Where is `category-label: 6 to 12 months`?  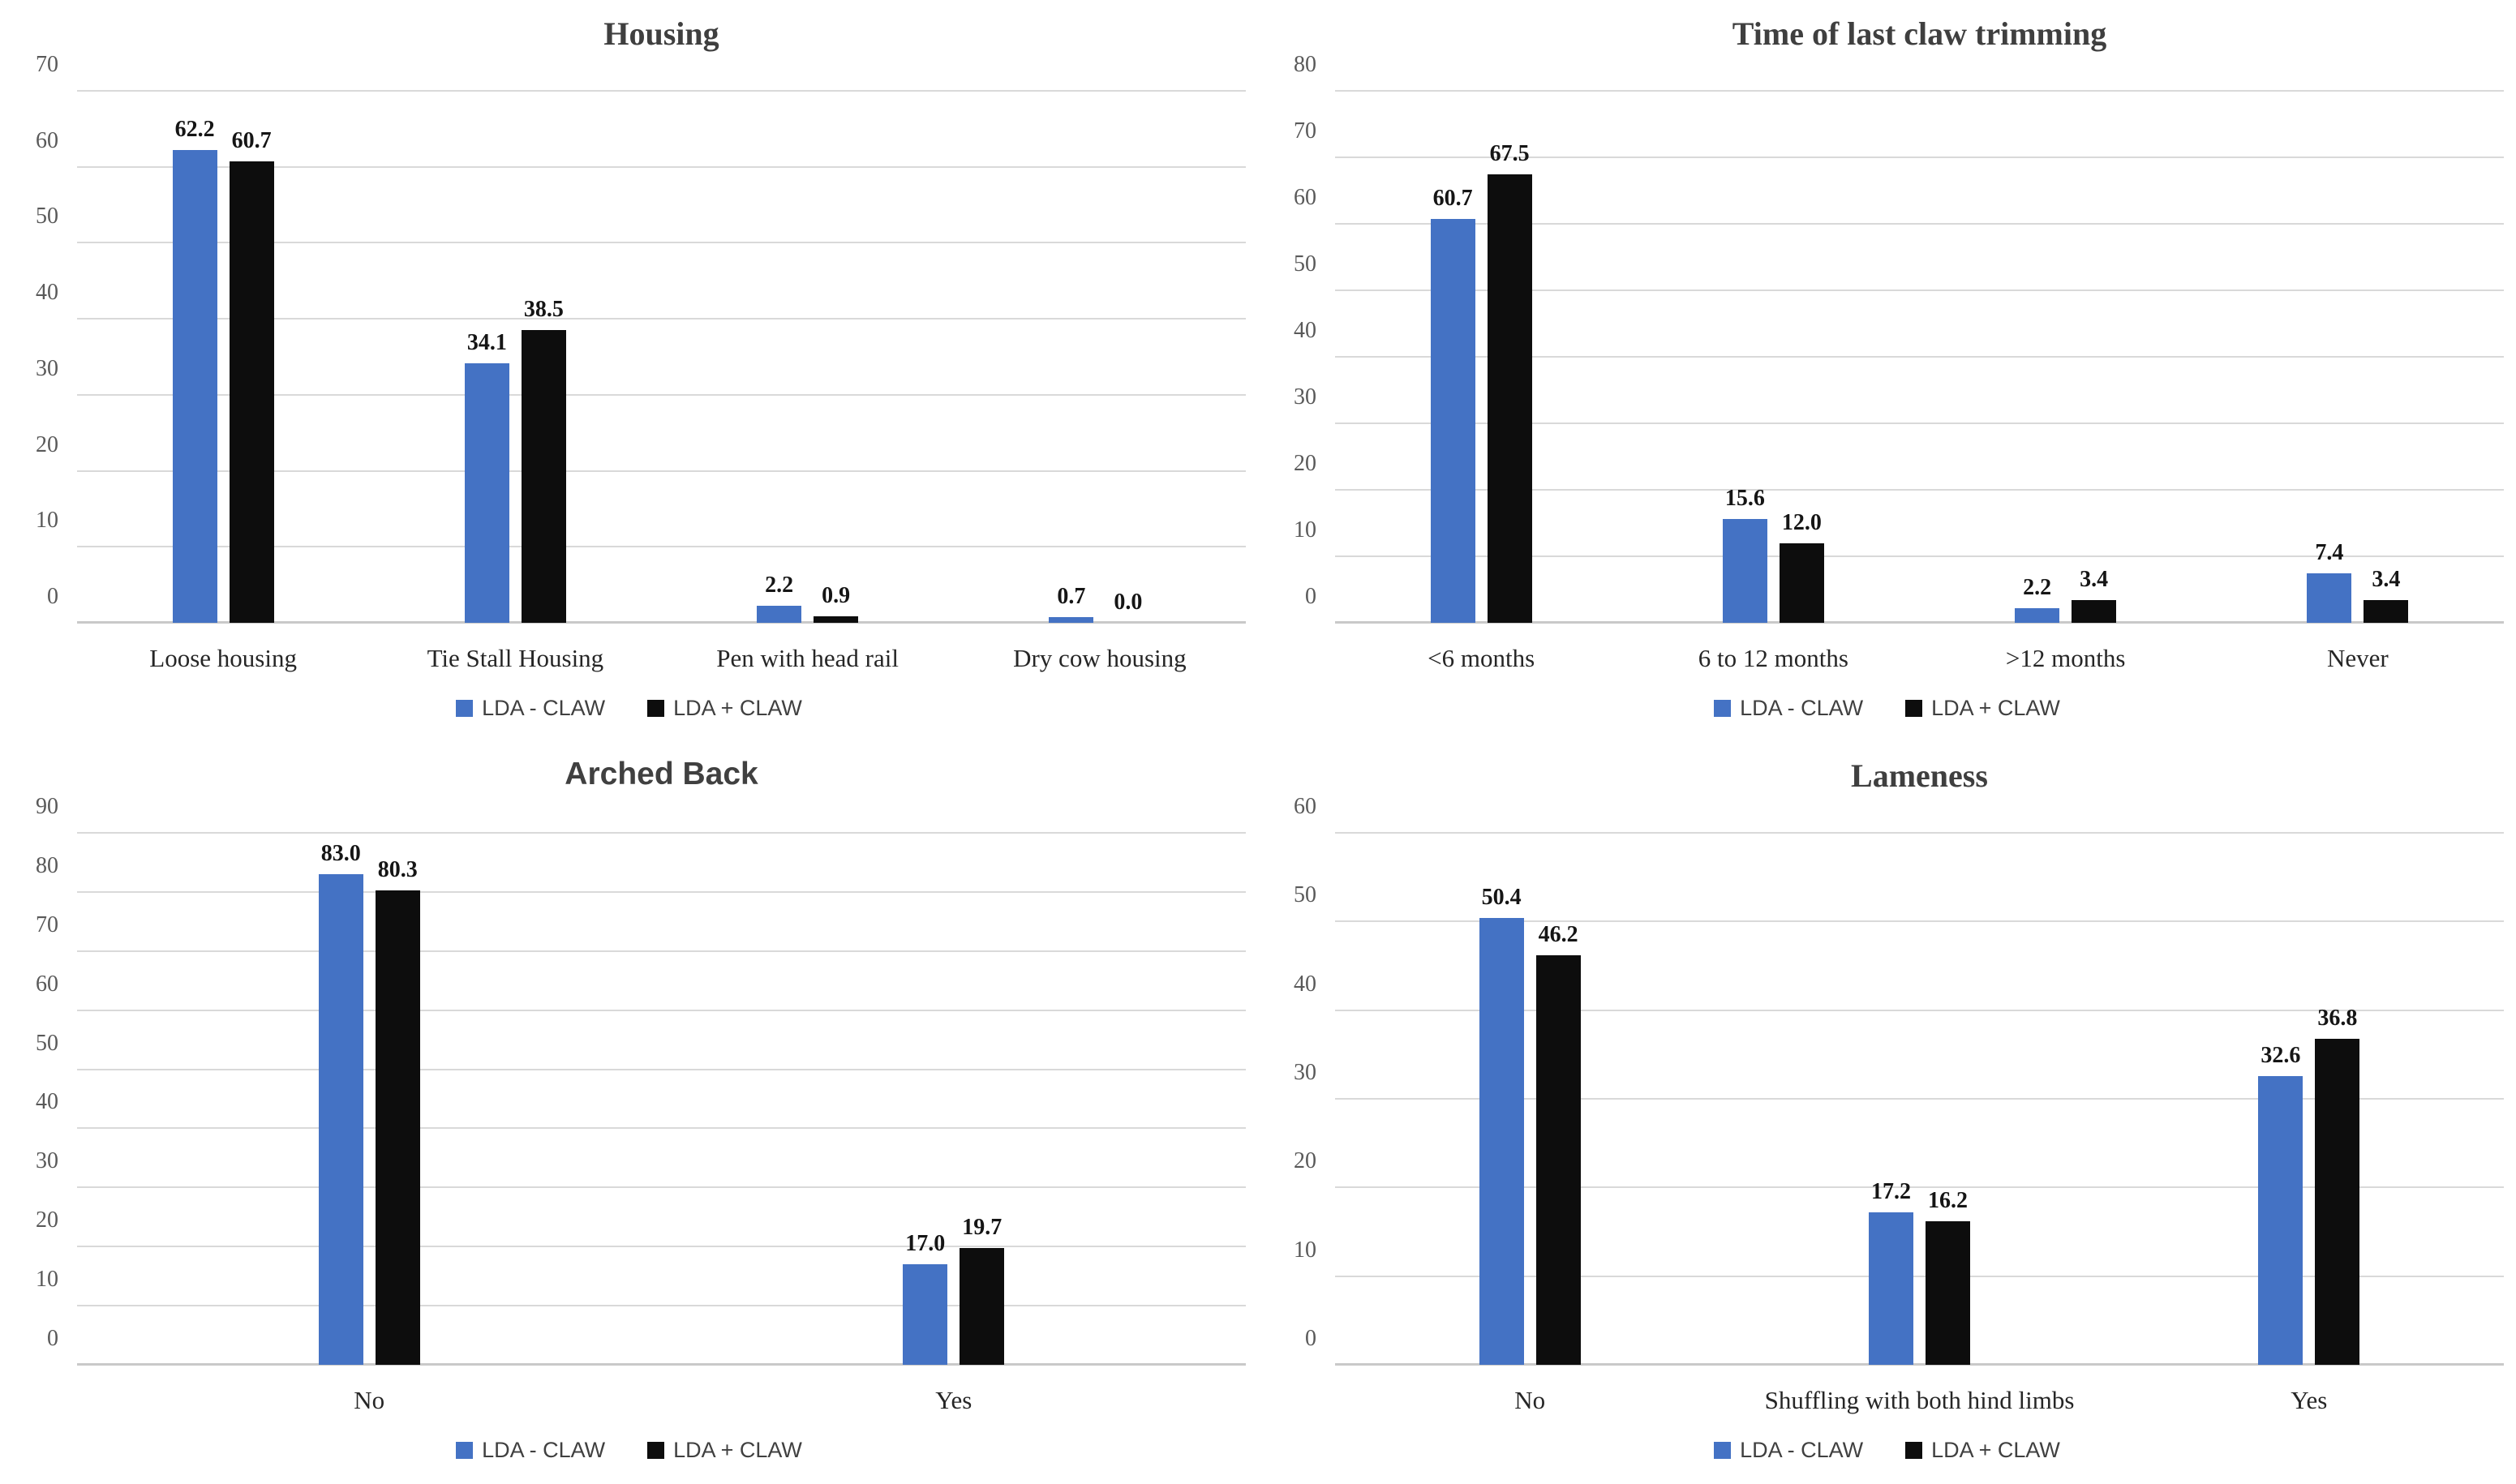
category-label: 6 to 12 months is located at coordinates (1773, 658).